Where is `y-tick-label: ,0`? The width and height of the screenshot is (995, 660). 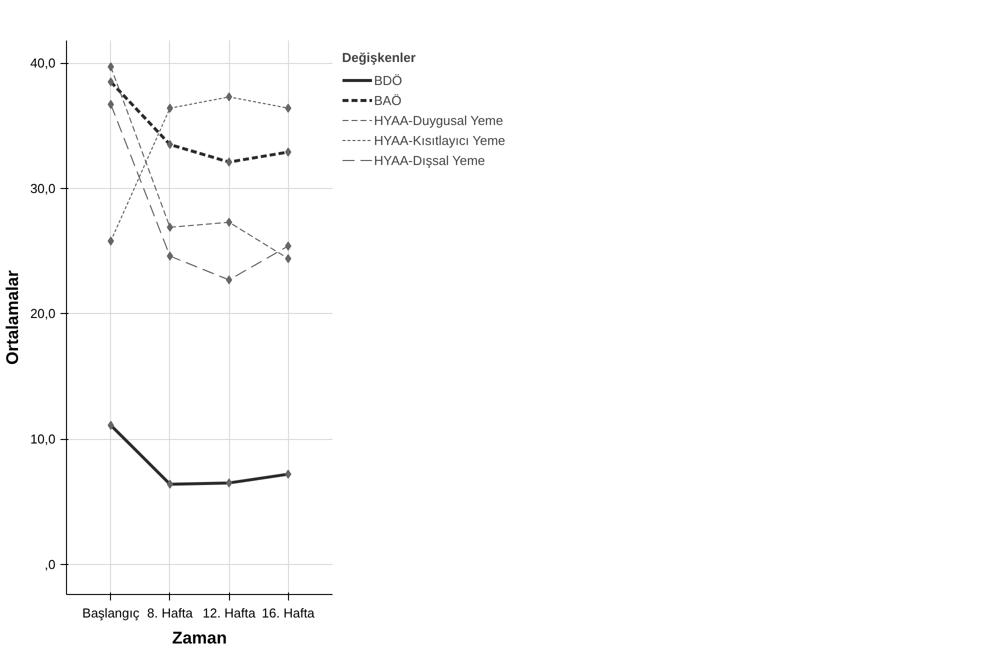
y-tick-label: ,0 is located at coordinates (50, 564).